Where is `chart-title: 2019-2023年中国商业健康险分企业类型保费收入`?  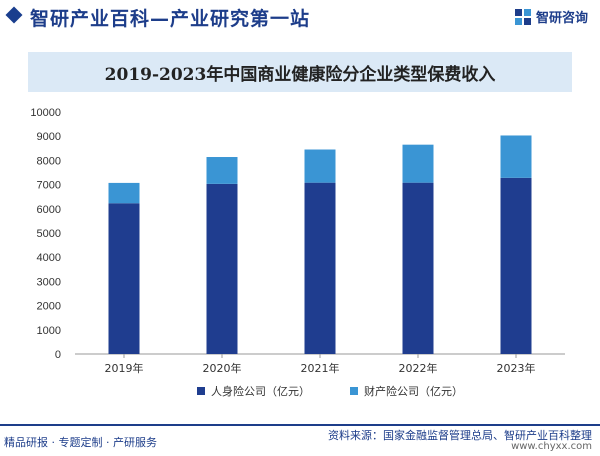 chart-title: 2019-2023年中国商业健康险分企业类型保费收入 is located at coordinates (300, 74).